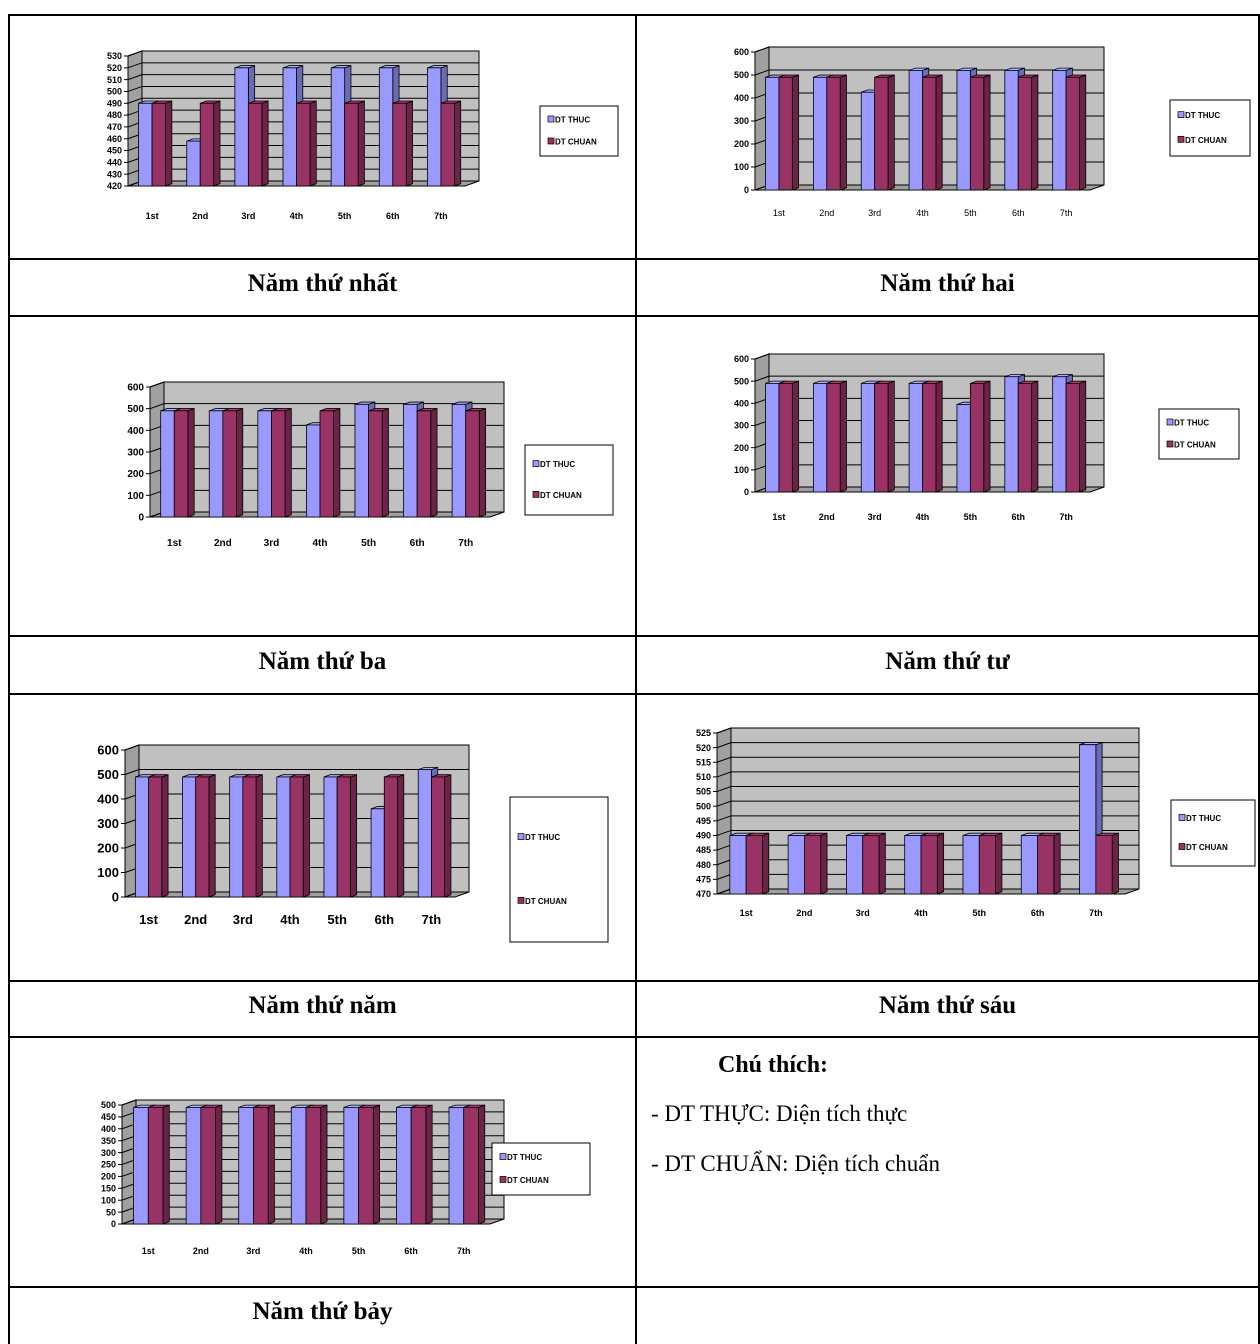 This screenshot has width=1260, height=1344. Describe the element at coordinates (108, 1117) in the screenshot. I see `y-tick-label: 450` at that location.